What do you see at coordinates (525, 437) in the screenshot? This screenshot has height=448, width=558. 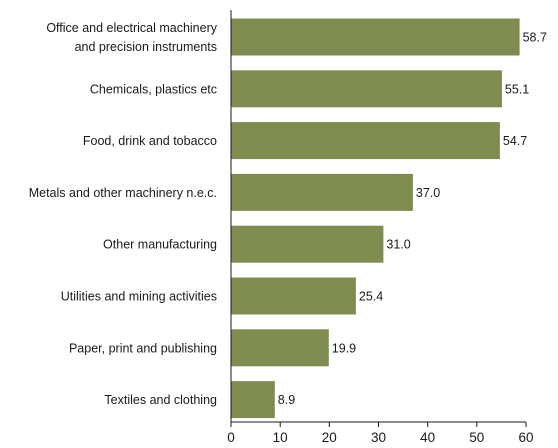 I see `x-tick-label: 60` at bounding box center [525, 437].